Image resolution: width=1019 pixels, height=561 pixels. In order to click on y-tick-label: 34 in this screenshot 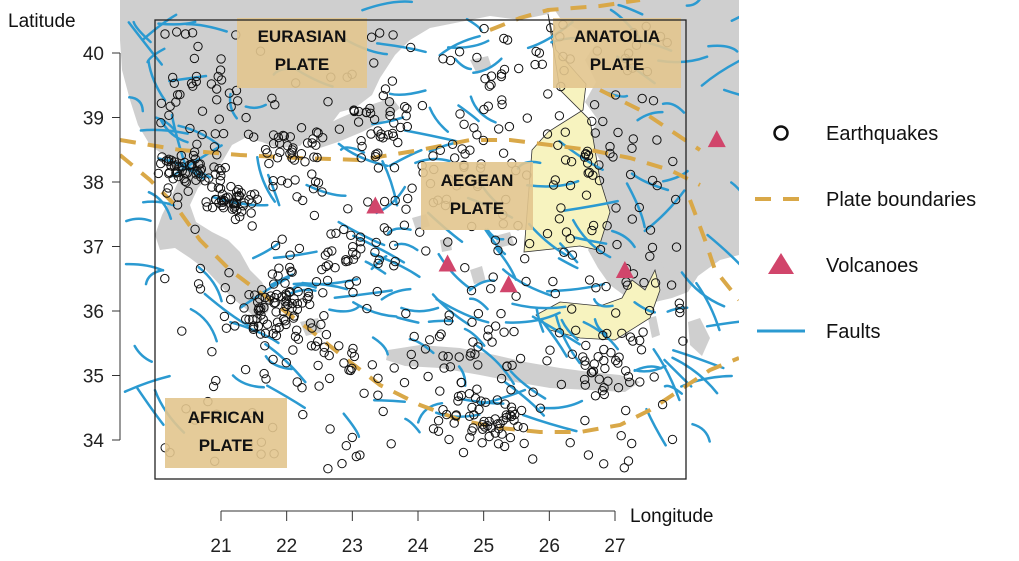, I will do `click(94, 441)`.